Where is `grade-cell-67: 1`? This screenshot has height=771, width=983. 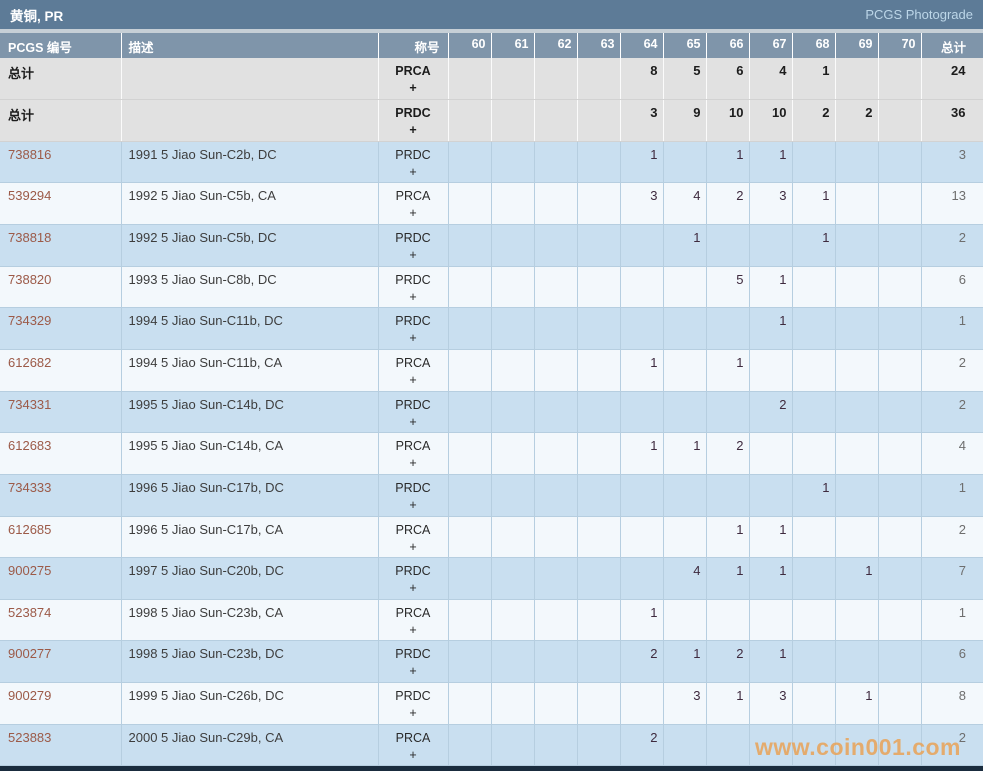
grade-cell-67: 1 is located at coordinates (771, 287).